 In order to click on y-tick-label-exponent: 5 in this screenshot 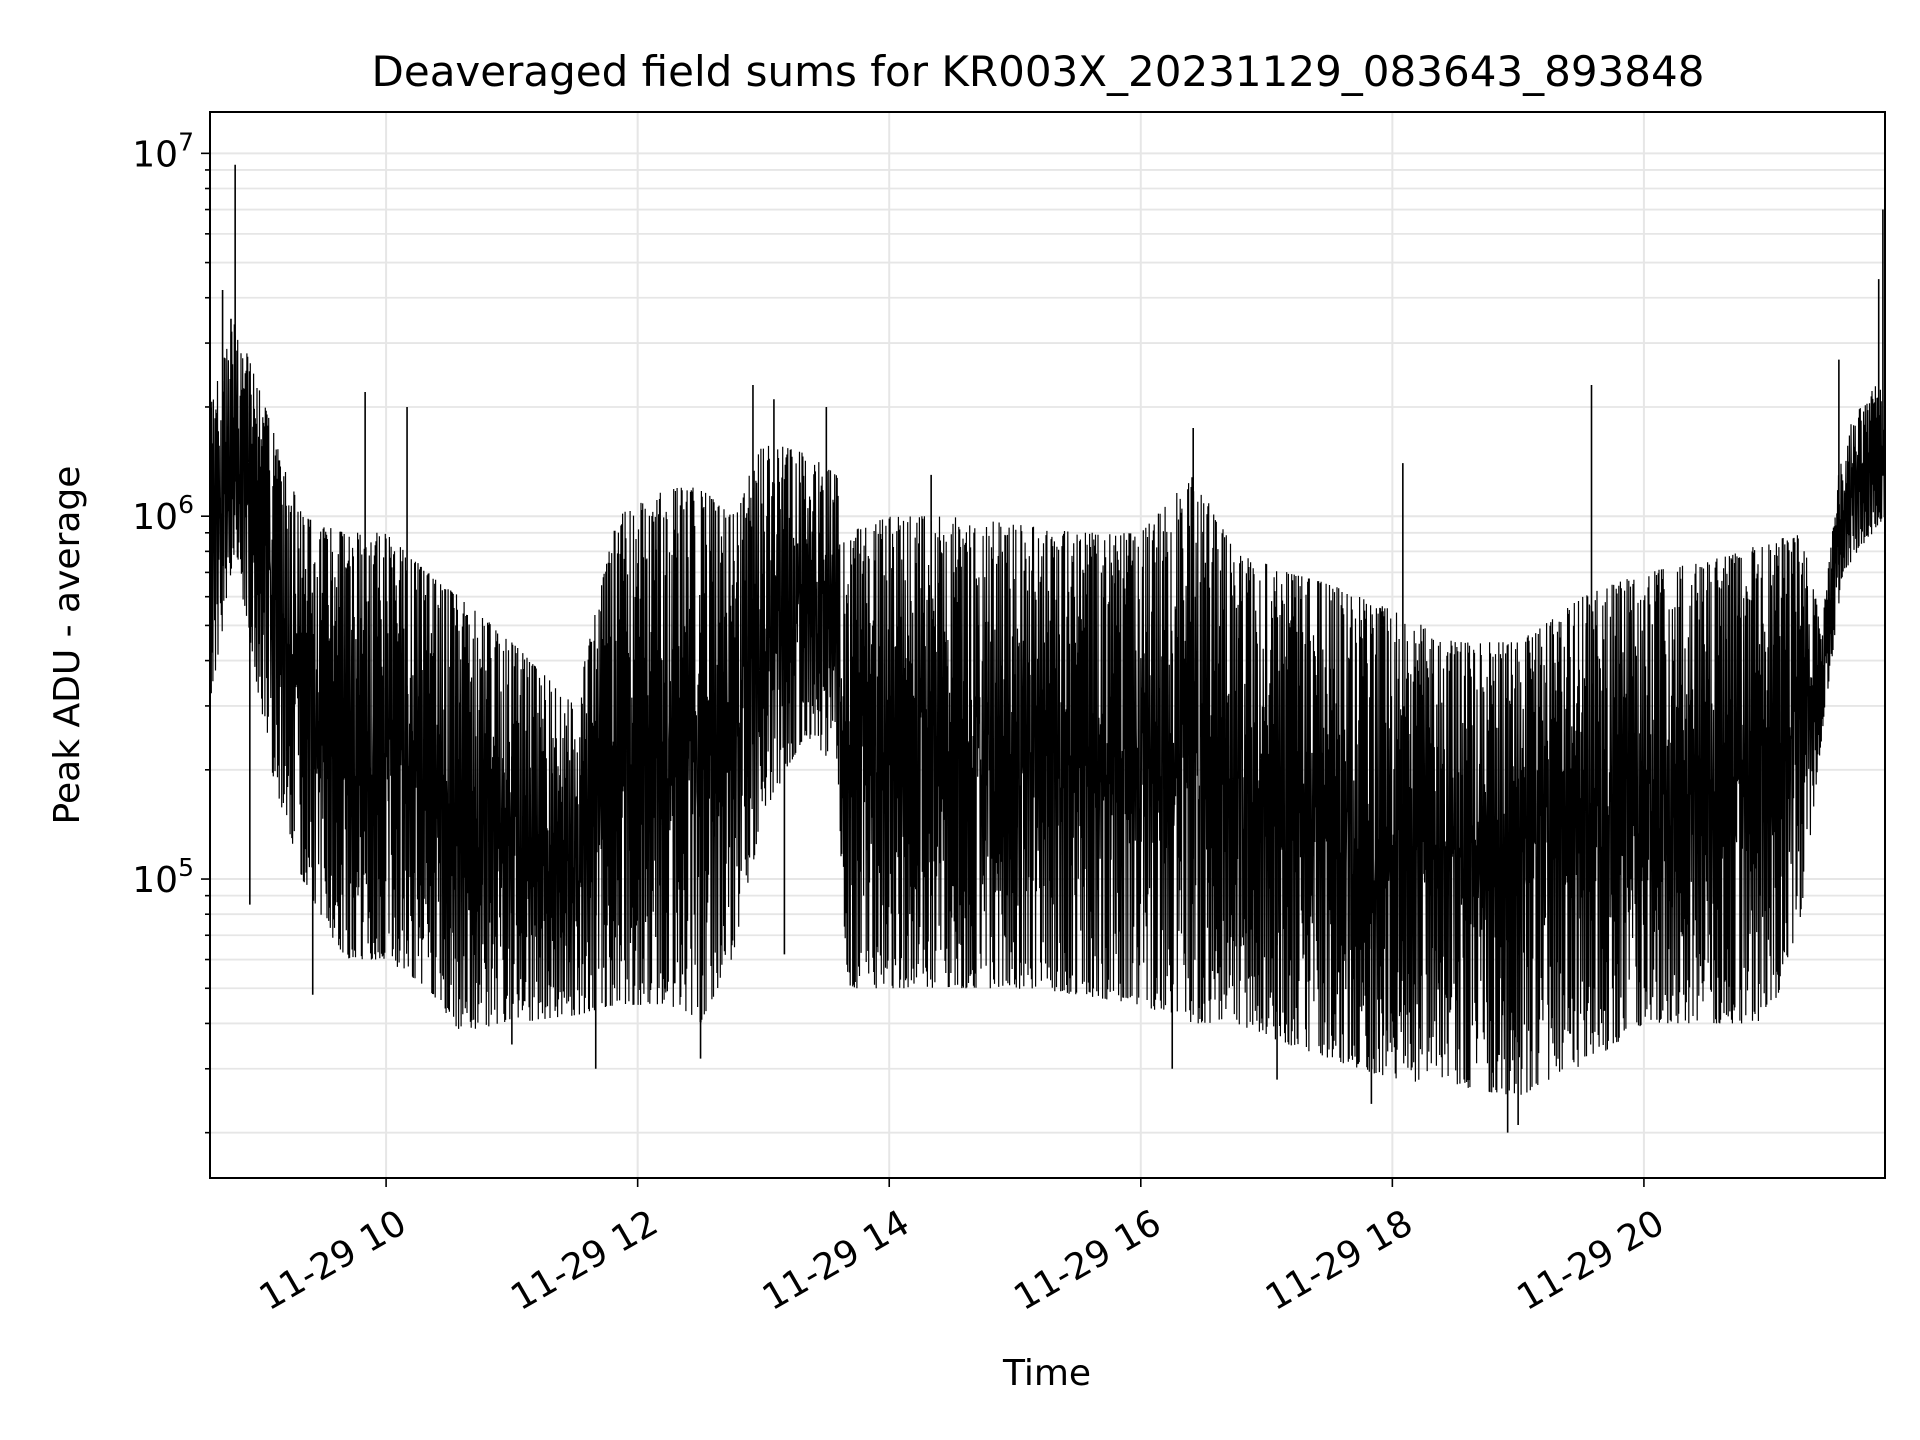, I will do `click(186, 867)`.